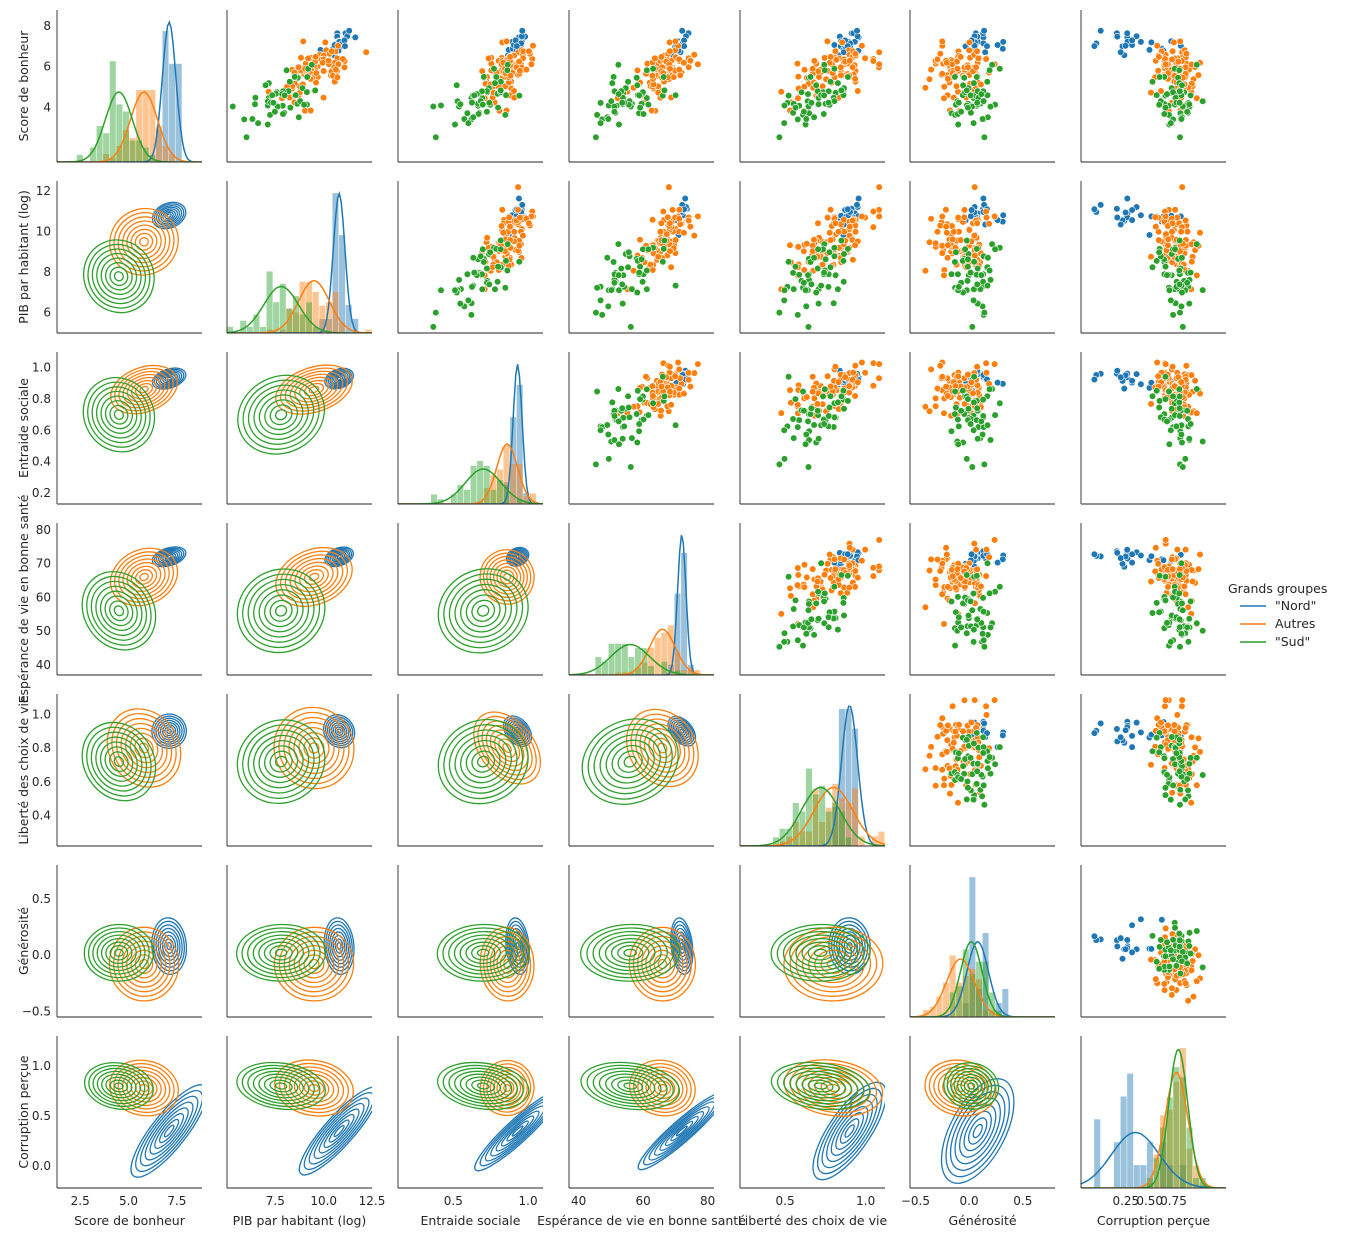 The width and height of the screenshot is (1347, 1234). Describe the element at coordinates (41, 462) in the screenshot. I see `y-tick-label: 0.4` at that location.